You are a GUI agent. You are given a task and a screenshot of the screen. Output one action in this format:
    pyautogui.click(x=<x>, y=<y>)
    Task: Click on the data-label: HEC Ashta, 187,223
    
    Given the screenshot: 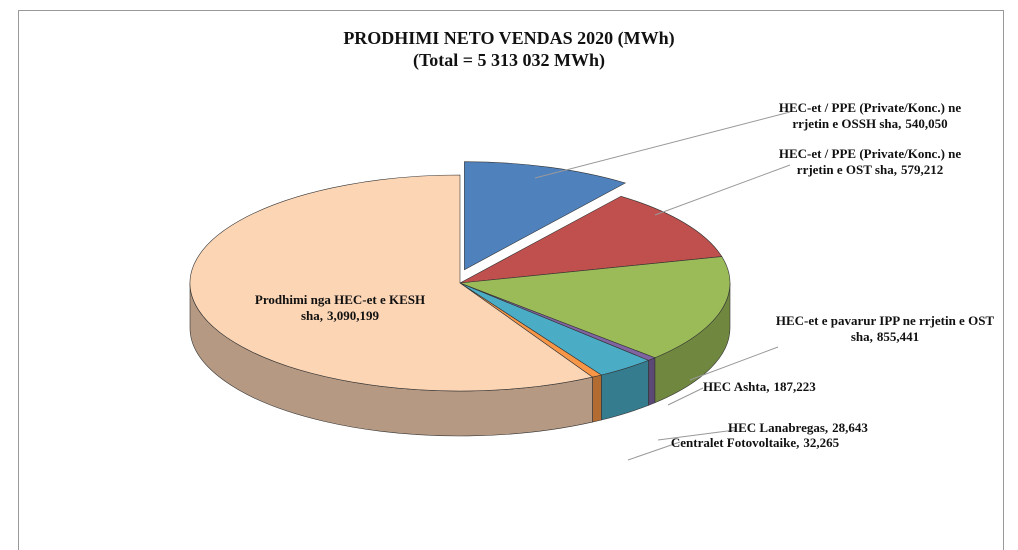 What is the action you would take?
    pyautogui.click(x=793, y=387)
    